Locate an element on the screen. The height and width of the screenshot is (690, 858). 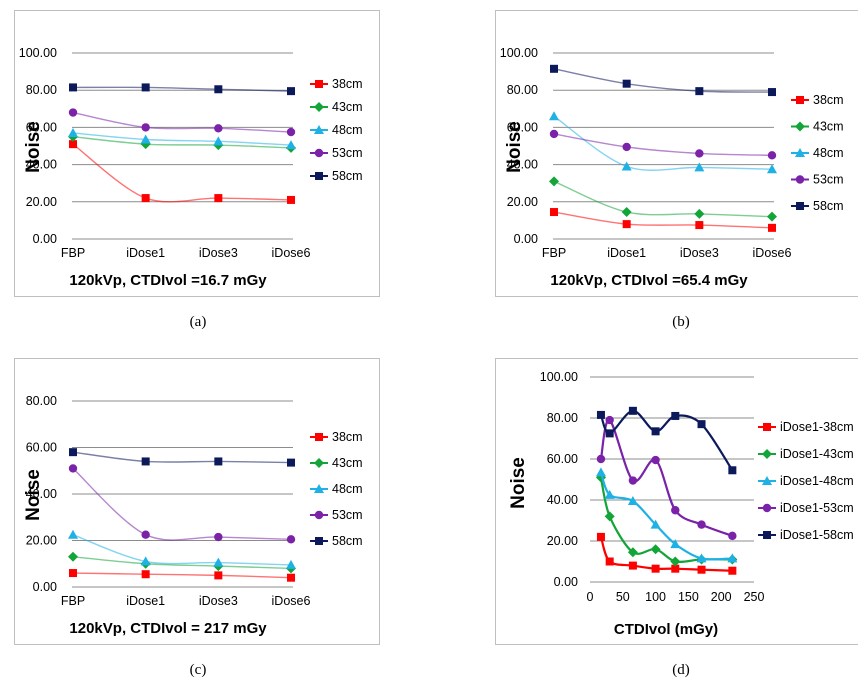
legend-item: 43cm is located at coordinates (336, 463).